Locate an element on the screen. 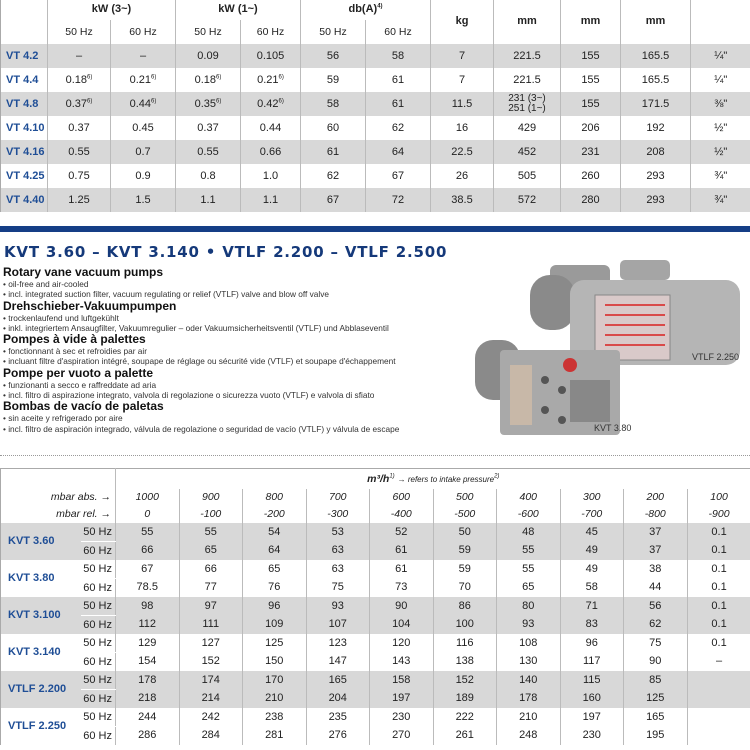 Image resolution: width=750 pixels, height=750 pixels. section-divider-bar is located at coordinates (375, 229).